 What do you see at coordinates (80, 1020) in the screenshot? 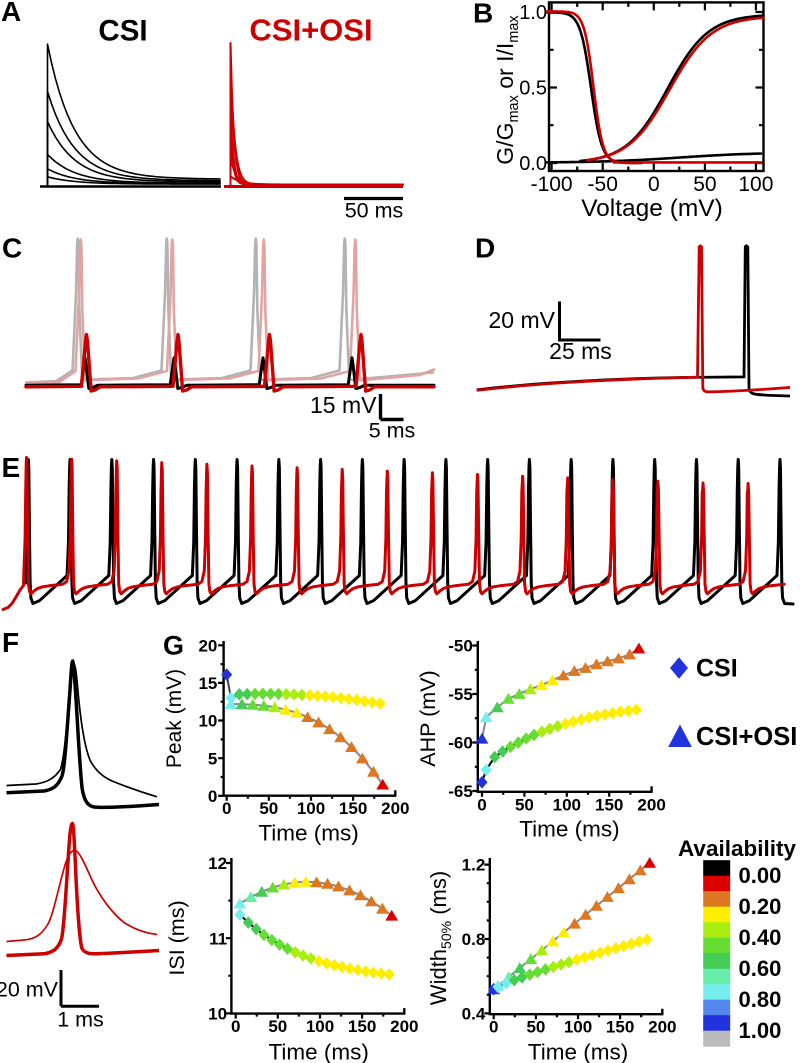
I see `svg-text: 1 ms` at bounding box center [80, 1020].